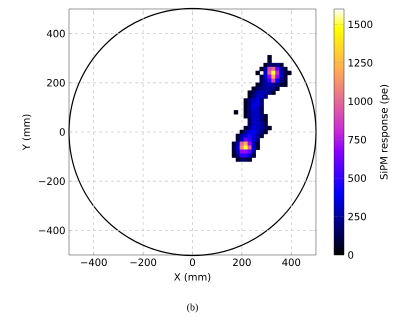 The width and height of the screenshot is (416, 324). What do you see at coordinates (385, 132) in the screenshot?
I see `color-bar-title: SiPM response (pe)` at bounding box center [385, 132].